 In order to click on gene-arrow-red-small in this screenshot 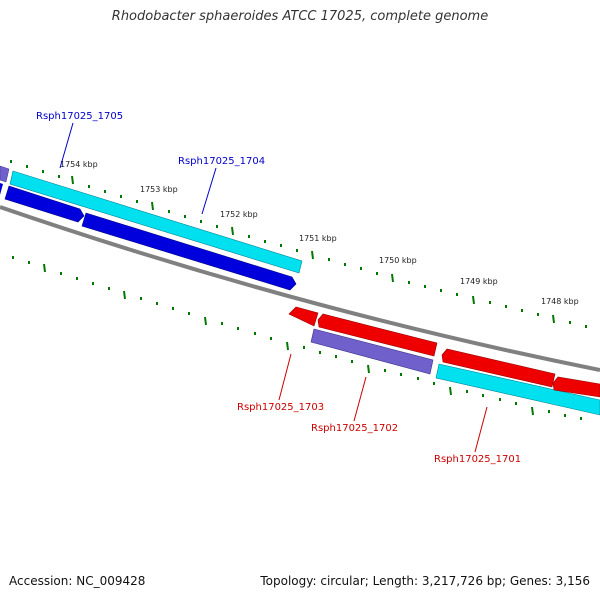, I will do `click(303, 316)`.